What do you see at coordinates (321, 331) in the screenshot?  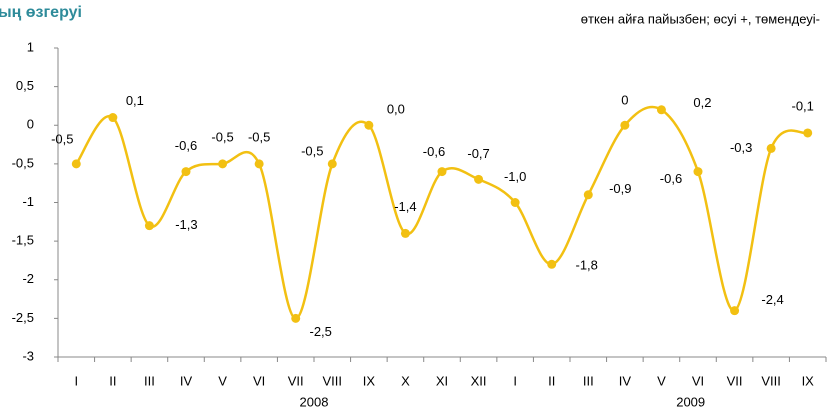 I see `data-label: -2,5` at bounding box center [321, 331].